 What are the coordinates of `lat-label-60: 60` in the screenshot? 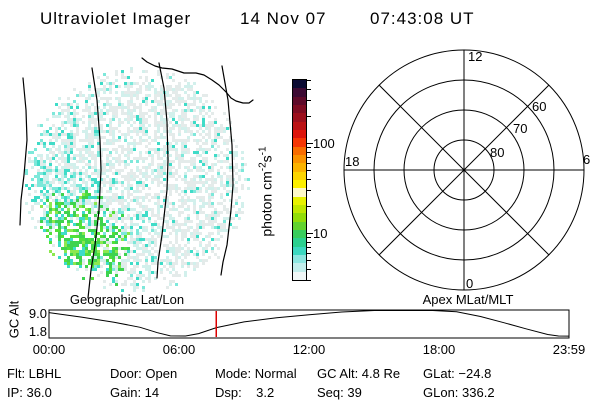 It's located at (539, 106).